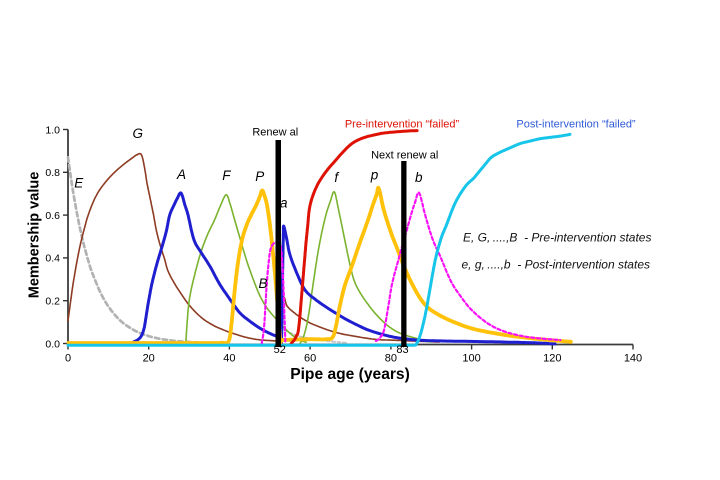  I want to click on svg-text: 0.4, so click(52, 259).